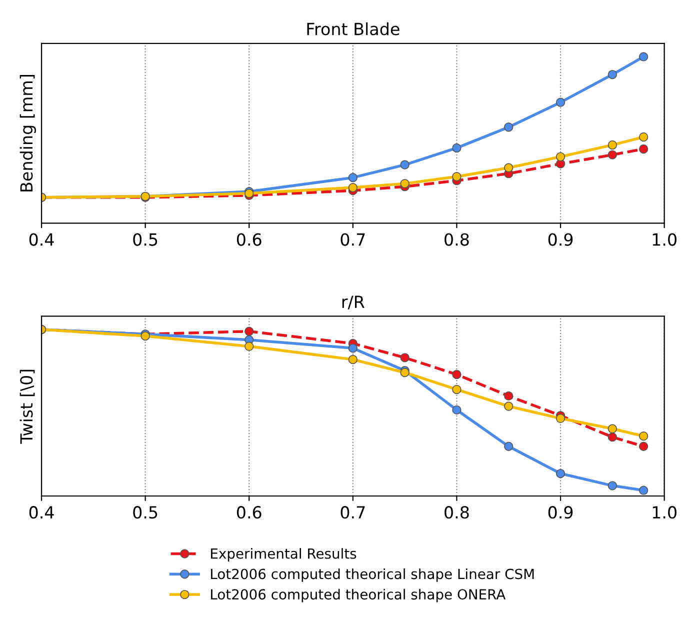 The height and width of the screenshot is (620, 692). I want to click on y-axis-title: Twist [\0], so click(27, 407).